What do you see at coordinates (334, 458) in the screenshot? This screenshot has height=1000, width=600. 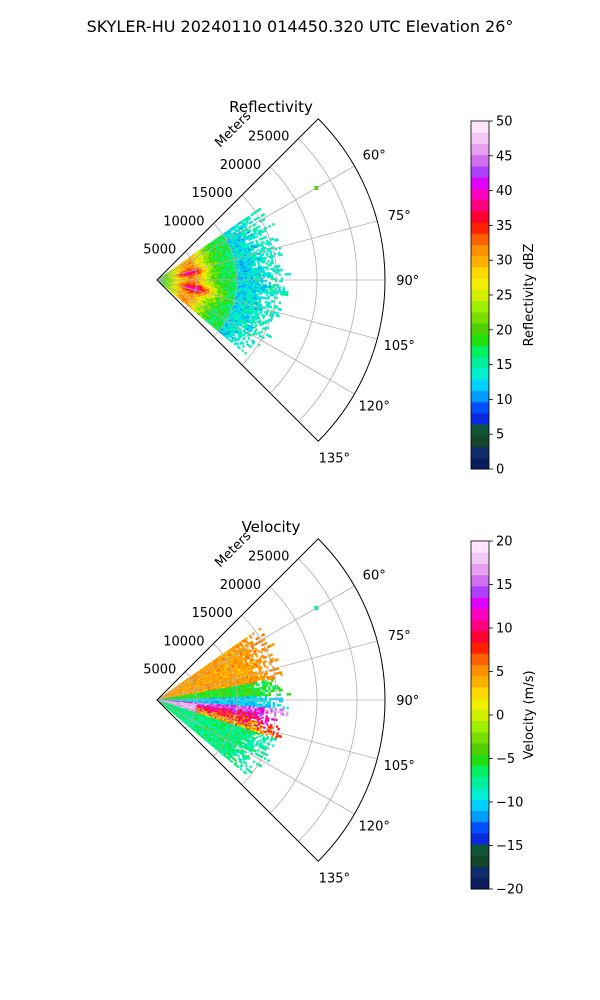 I see `angle-tick-label: 135°` at bounding box center [334, 458].